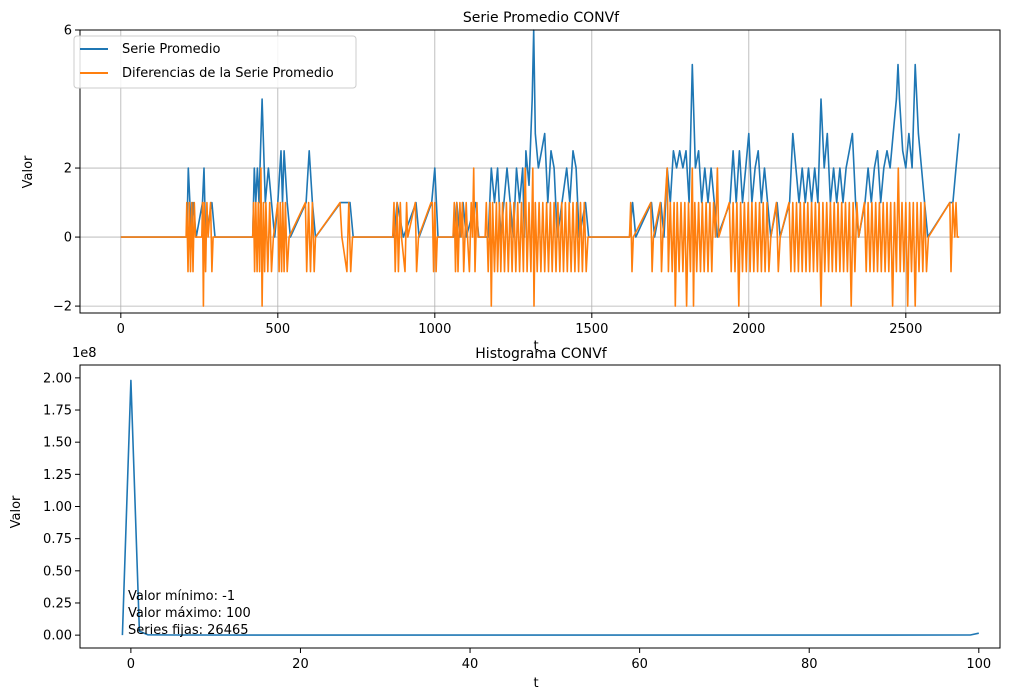 Image resolution: width=1010 pixels, height=699 pixels. I want to click on top-chart-ylabel: Valor, so click(28, 171).